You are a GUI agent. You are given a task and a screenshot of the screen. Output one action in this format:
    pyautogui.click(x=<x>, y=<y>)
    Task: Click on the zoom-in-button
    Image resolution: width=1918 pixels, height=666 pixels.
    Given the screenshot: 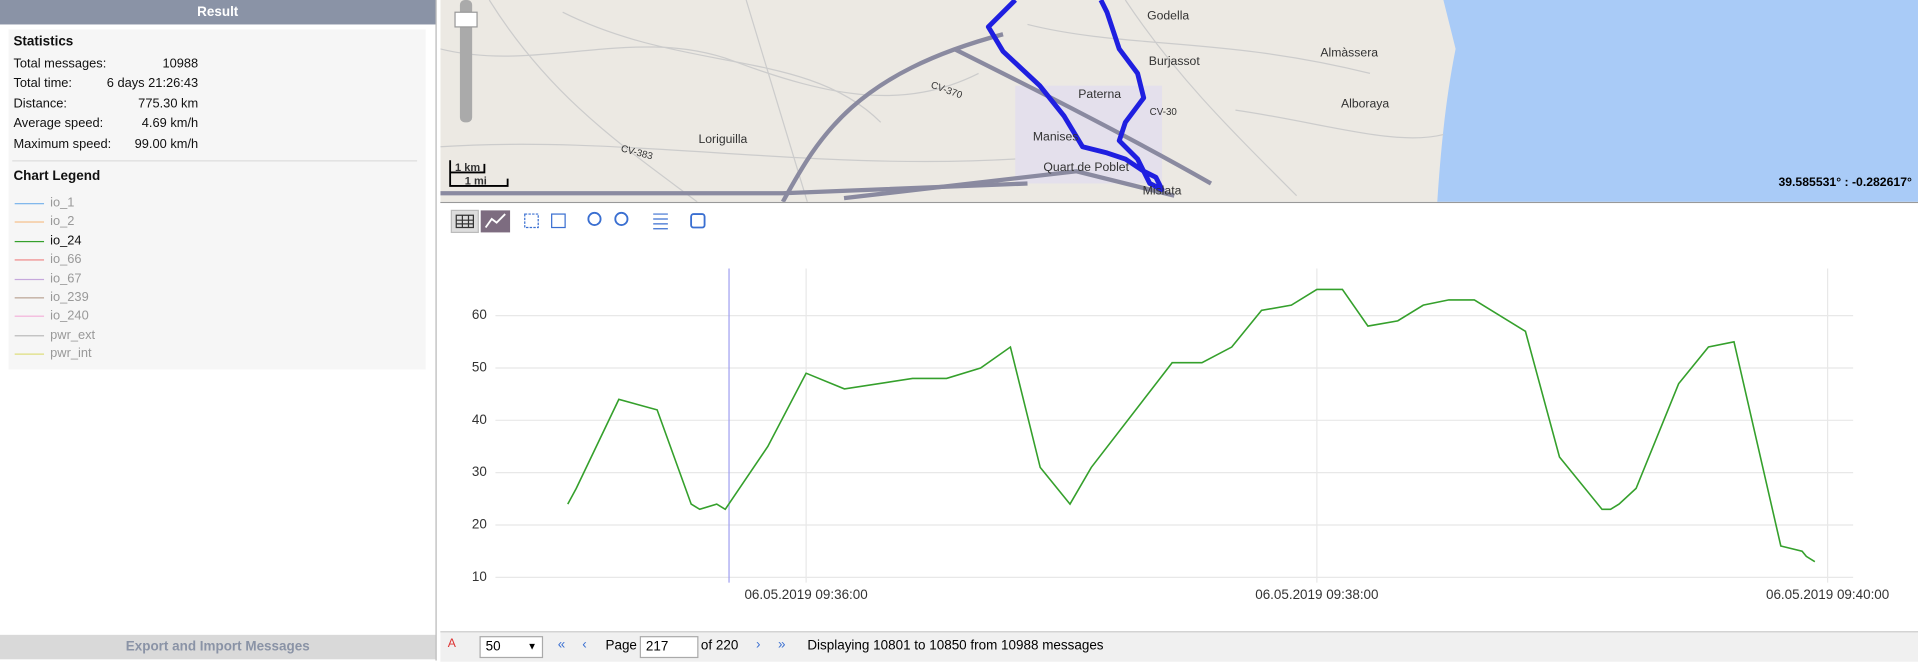 What is the action you would take?
    pyautogui.click(x=594, y=218)
    